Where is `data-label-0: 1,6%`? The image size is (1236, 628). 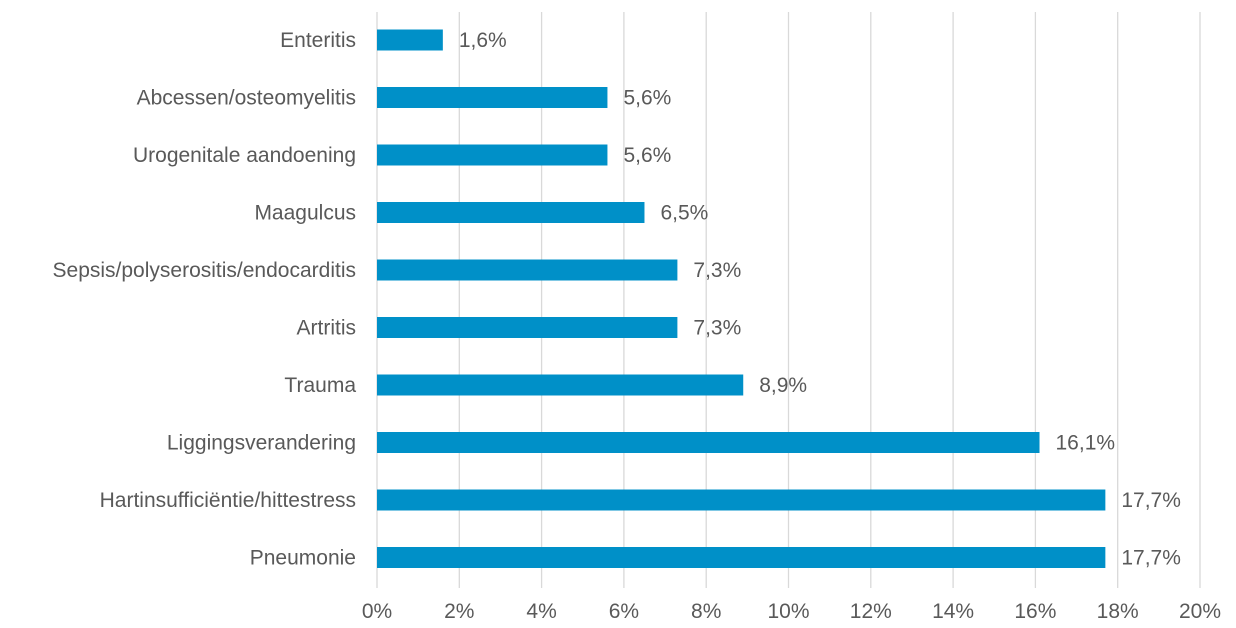
data-label-0: 1,6% is located at coordinates (483, 40).